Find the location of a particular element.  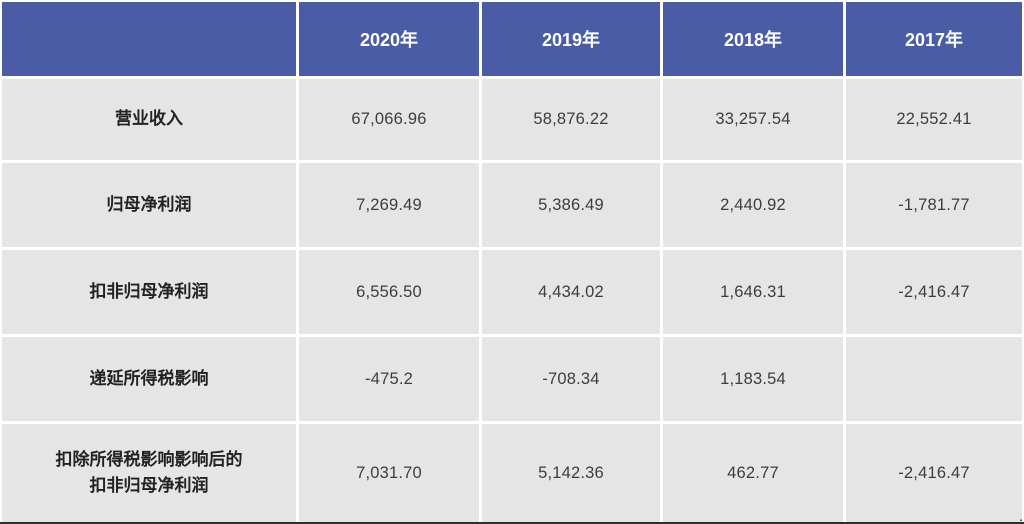

cell-net-profit-2019: 5,386.49 is located at coordinates (571, 205).